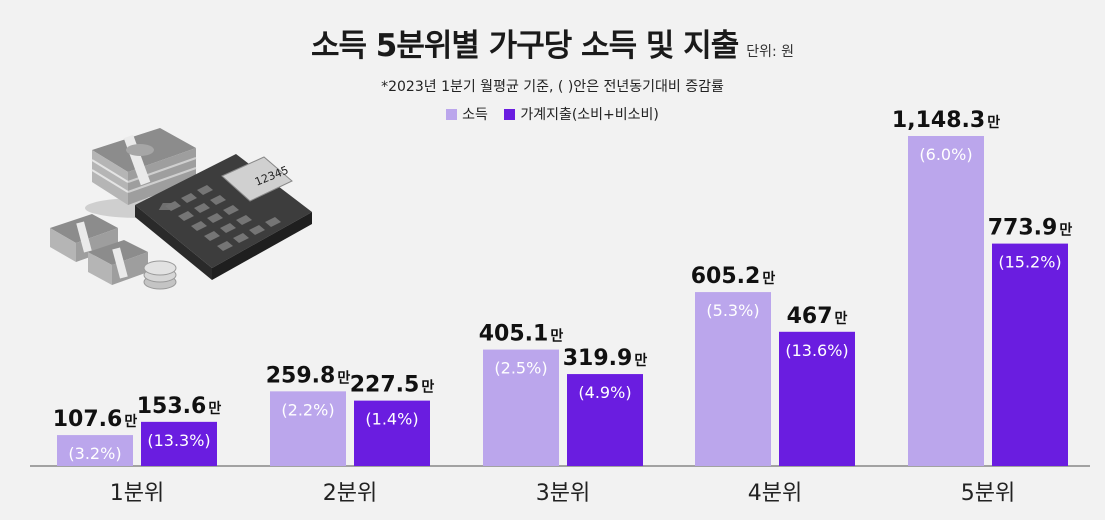  I want to click on value-label-income-4: 605.2 만, so click(733, 276).